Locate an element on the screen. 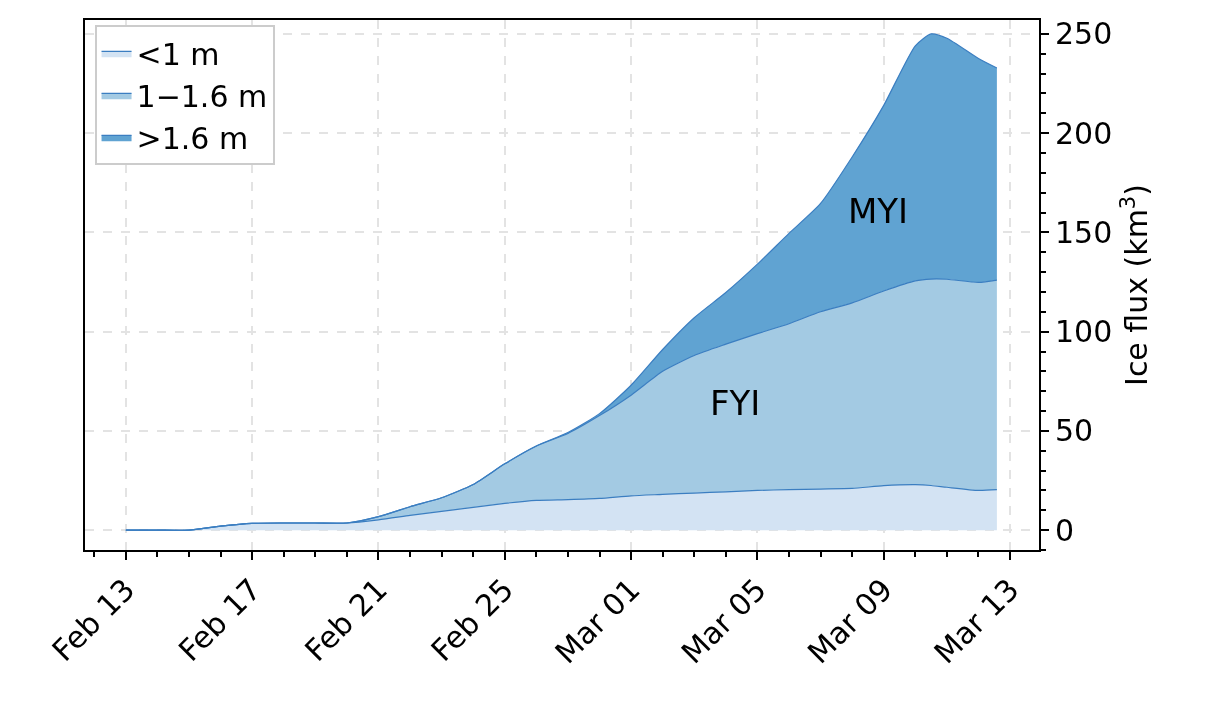 This screenshot has height=712, width=1219. y-tick-label: 250 is located at coordinates (1084, 34).